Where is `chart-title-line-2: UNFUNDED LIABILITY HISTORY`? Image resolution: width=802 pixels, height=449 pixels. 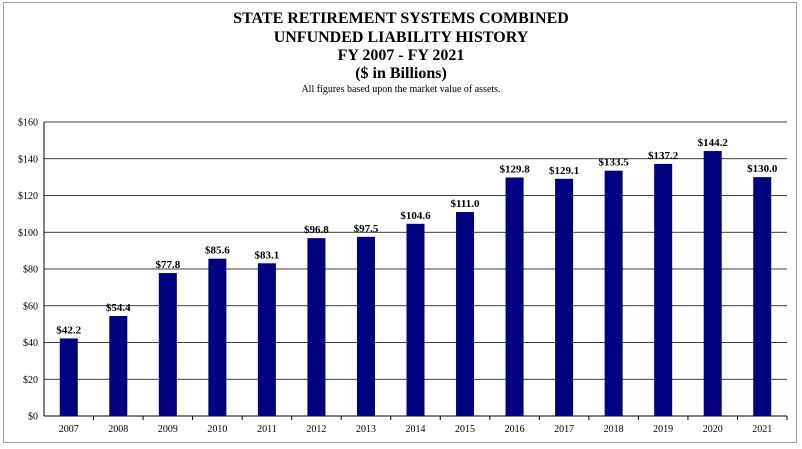
chart-title-line-2: UNFUNDED LIABILITY HISTORY is located at coordinates (401, 37).